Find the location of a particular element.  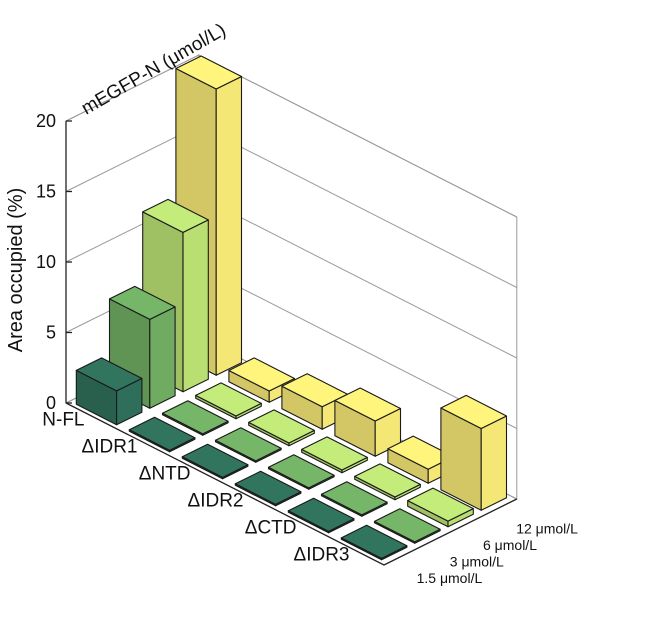

y-axis-label: Area occupied (%) is located at coordinates (16, 270).